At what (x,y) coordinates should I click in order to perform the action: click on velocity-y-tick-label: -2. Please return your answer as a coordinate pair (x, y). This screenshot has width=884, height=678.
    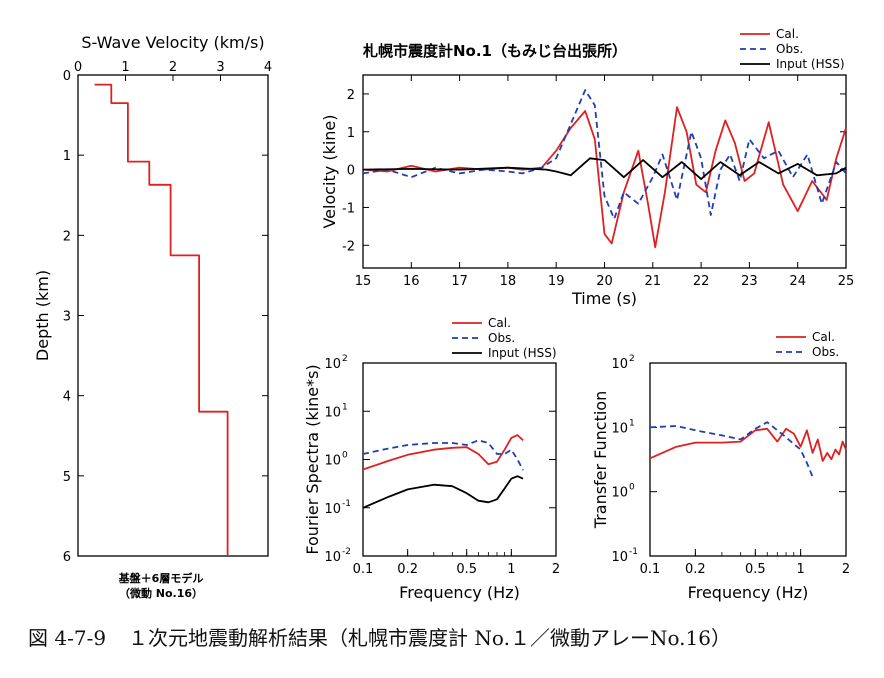
    Looking at the image, I should click on (348, 246).